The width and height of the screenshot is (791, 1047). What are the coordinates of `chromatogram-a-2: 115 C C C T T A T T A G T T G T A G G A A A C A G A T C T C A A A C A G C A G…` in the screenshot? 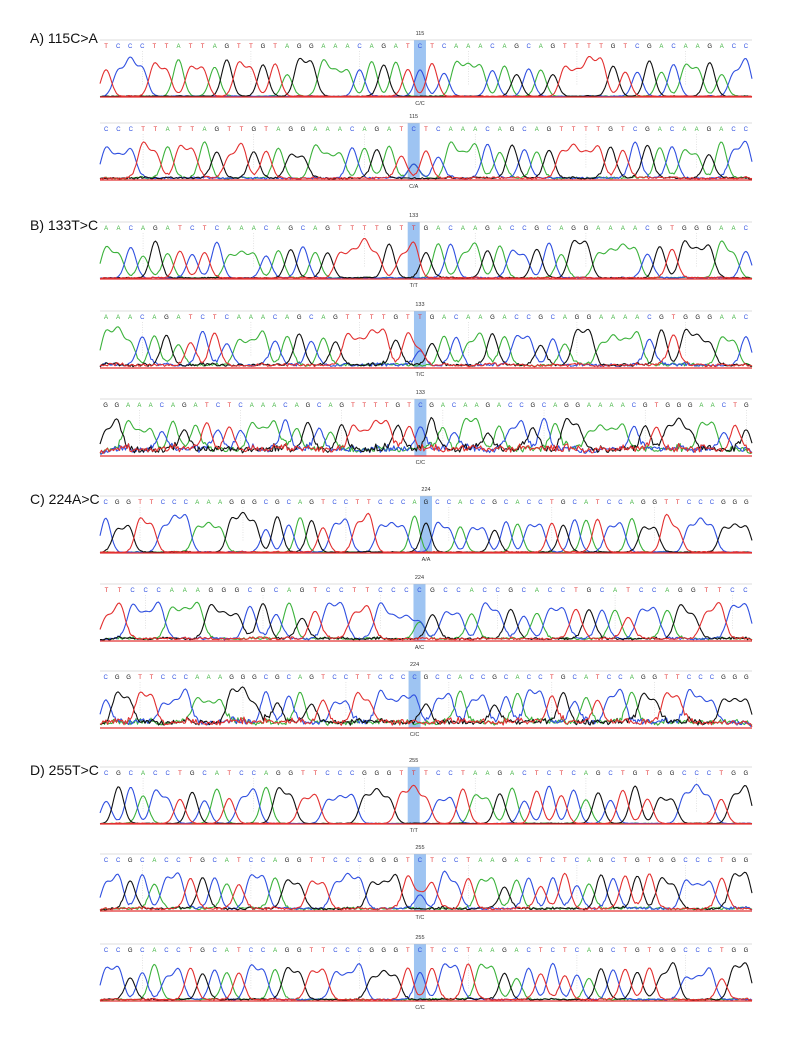 It's located at (426, 154).